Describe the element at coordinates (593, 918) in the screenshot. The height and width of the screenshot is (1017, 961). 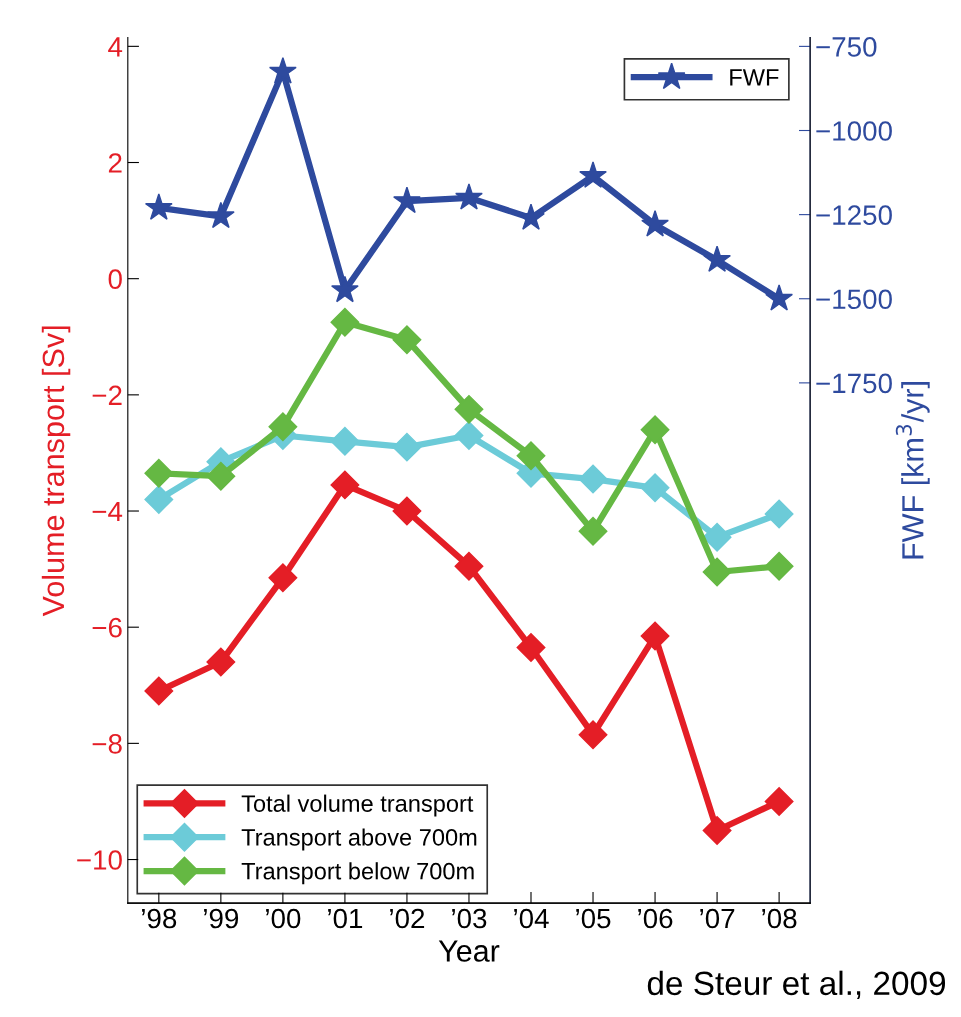
I see `x-tick-label: ’05` at that location.